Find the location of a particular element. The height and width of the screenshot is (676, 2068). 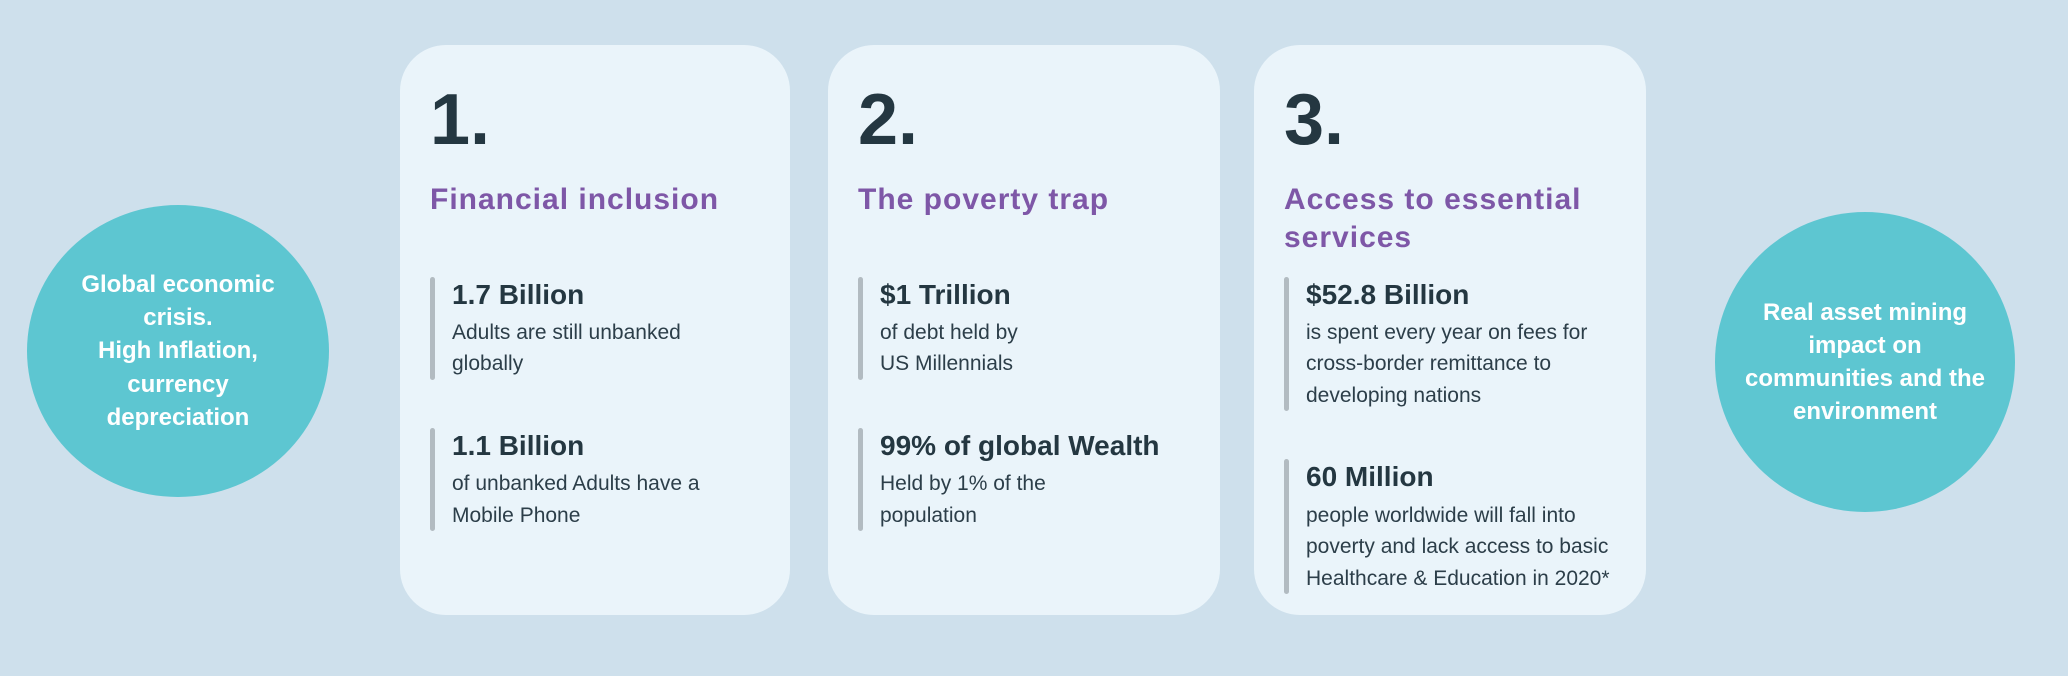

stat-description: of unbanked Adults have a Mobile Phone is located at coordinates (576, 499).